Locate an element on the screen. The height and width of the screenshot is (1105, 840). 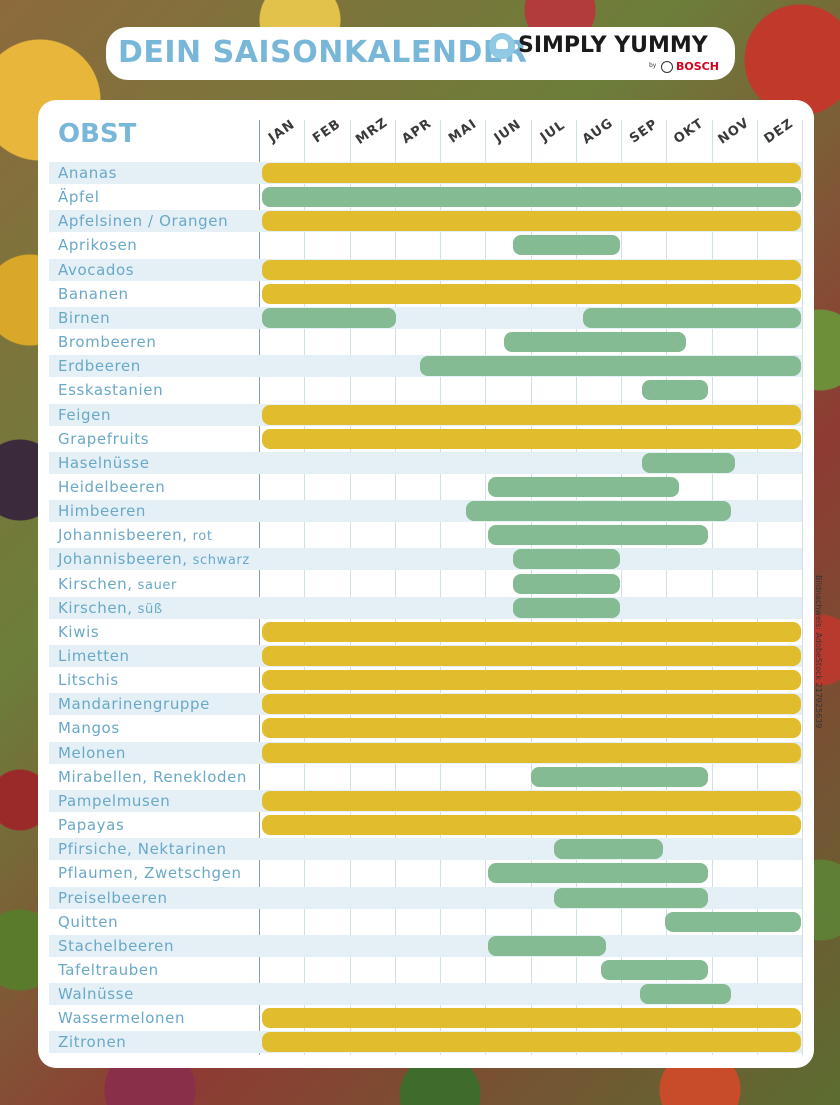
fruit-label: Johannisbeeren, schwarz is located at coordinates (154, 560).